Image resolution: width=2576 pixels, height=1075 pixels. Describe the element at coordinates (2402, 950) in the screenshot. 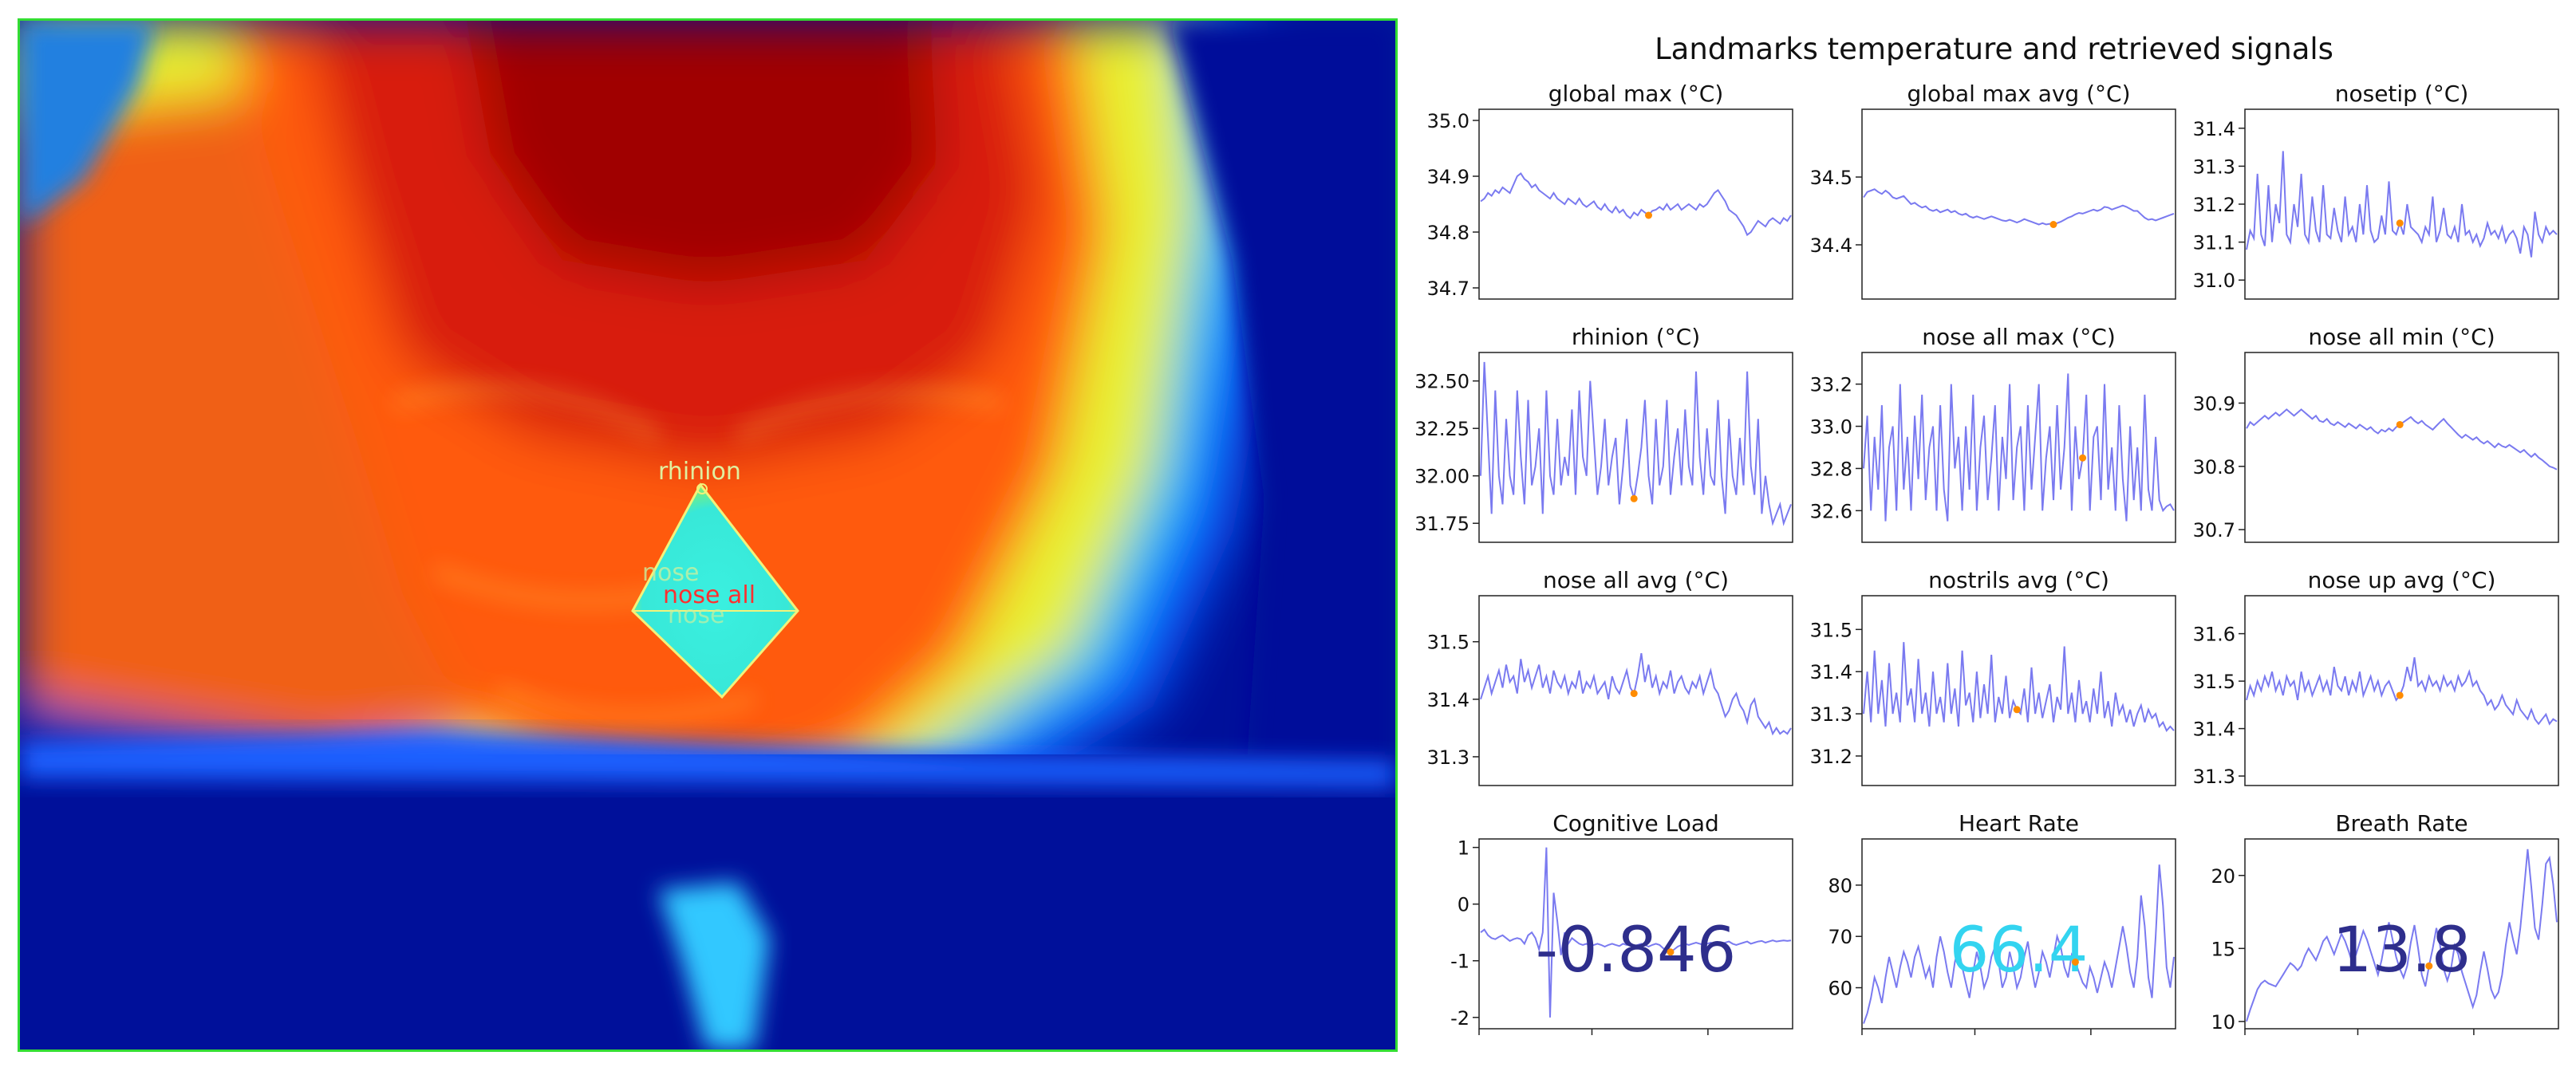

I see `chart-11-value: 13.8` at that location.